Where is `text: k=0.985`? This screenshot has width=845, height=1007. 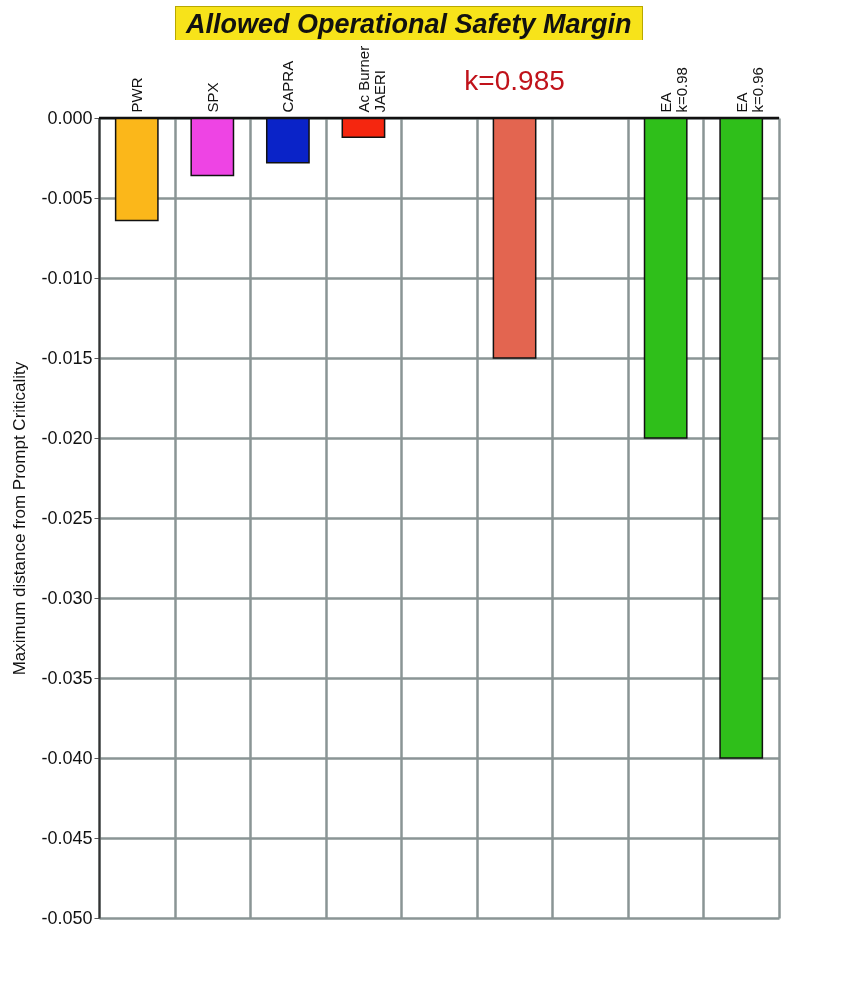
text: k=0.985 is located at coordinates (514, 80).